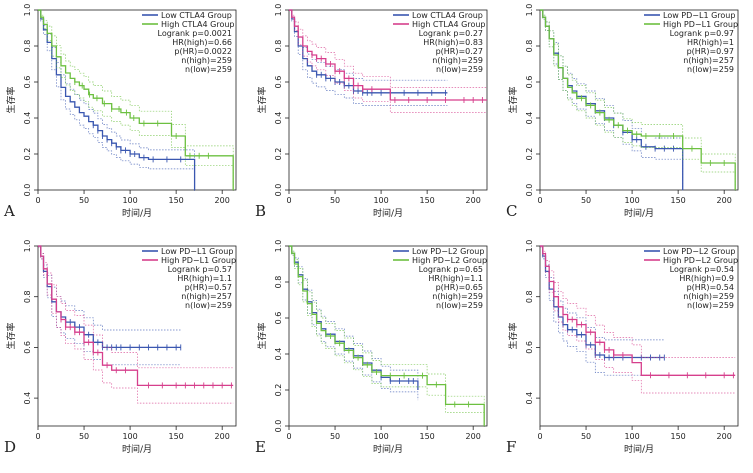 This screenshot has height=473, width=753. What do you see at coordinates (453, 42) in the screenshot?
I see `stats-line: HR(high)=0.83` at bounding box center [453, 42].